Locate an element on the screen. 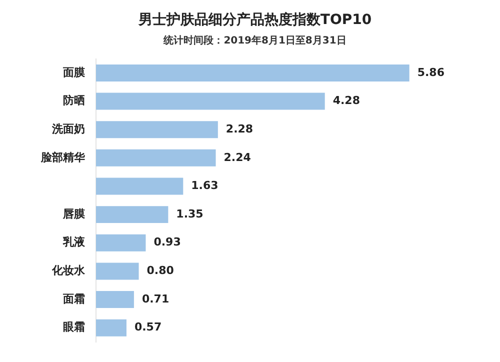  chart-subtitle: 统计时间段：2019年8月1日至8月31日 is located at coordinates (254, 40).